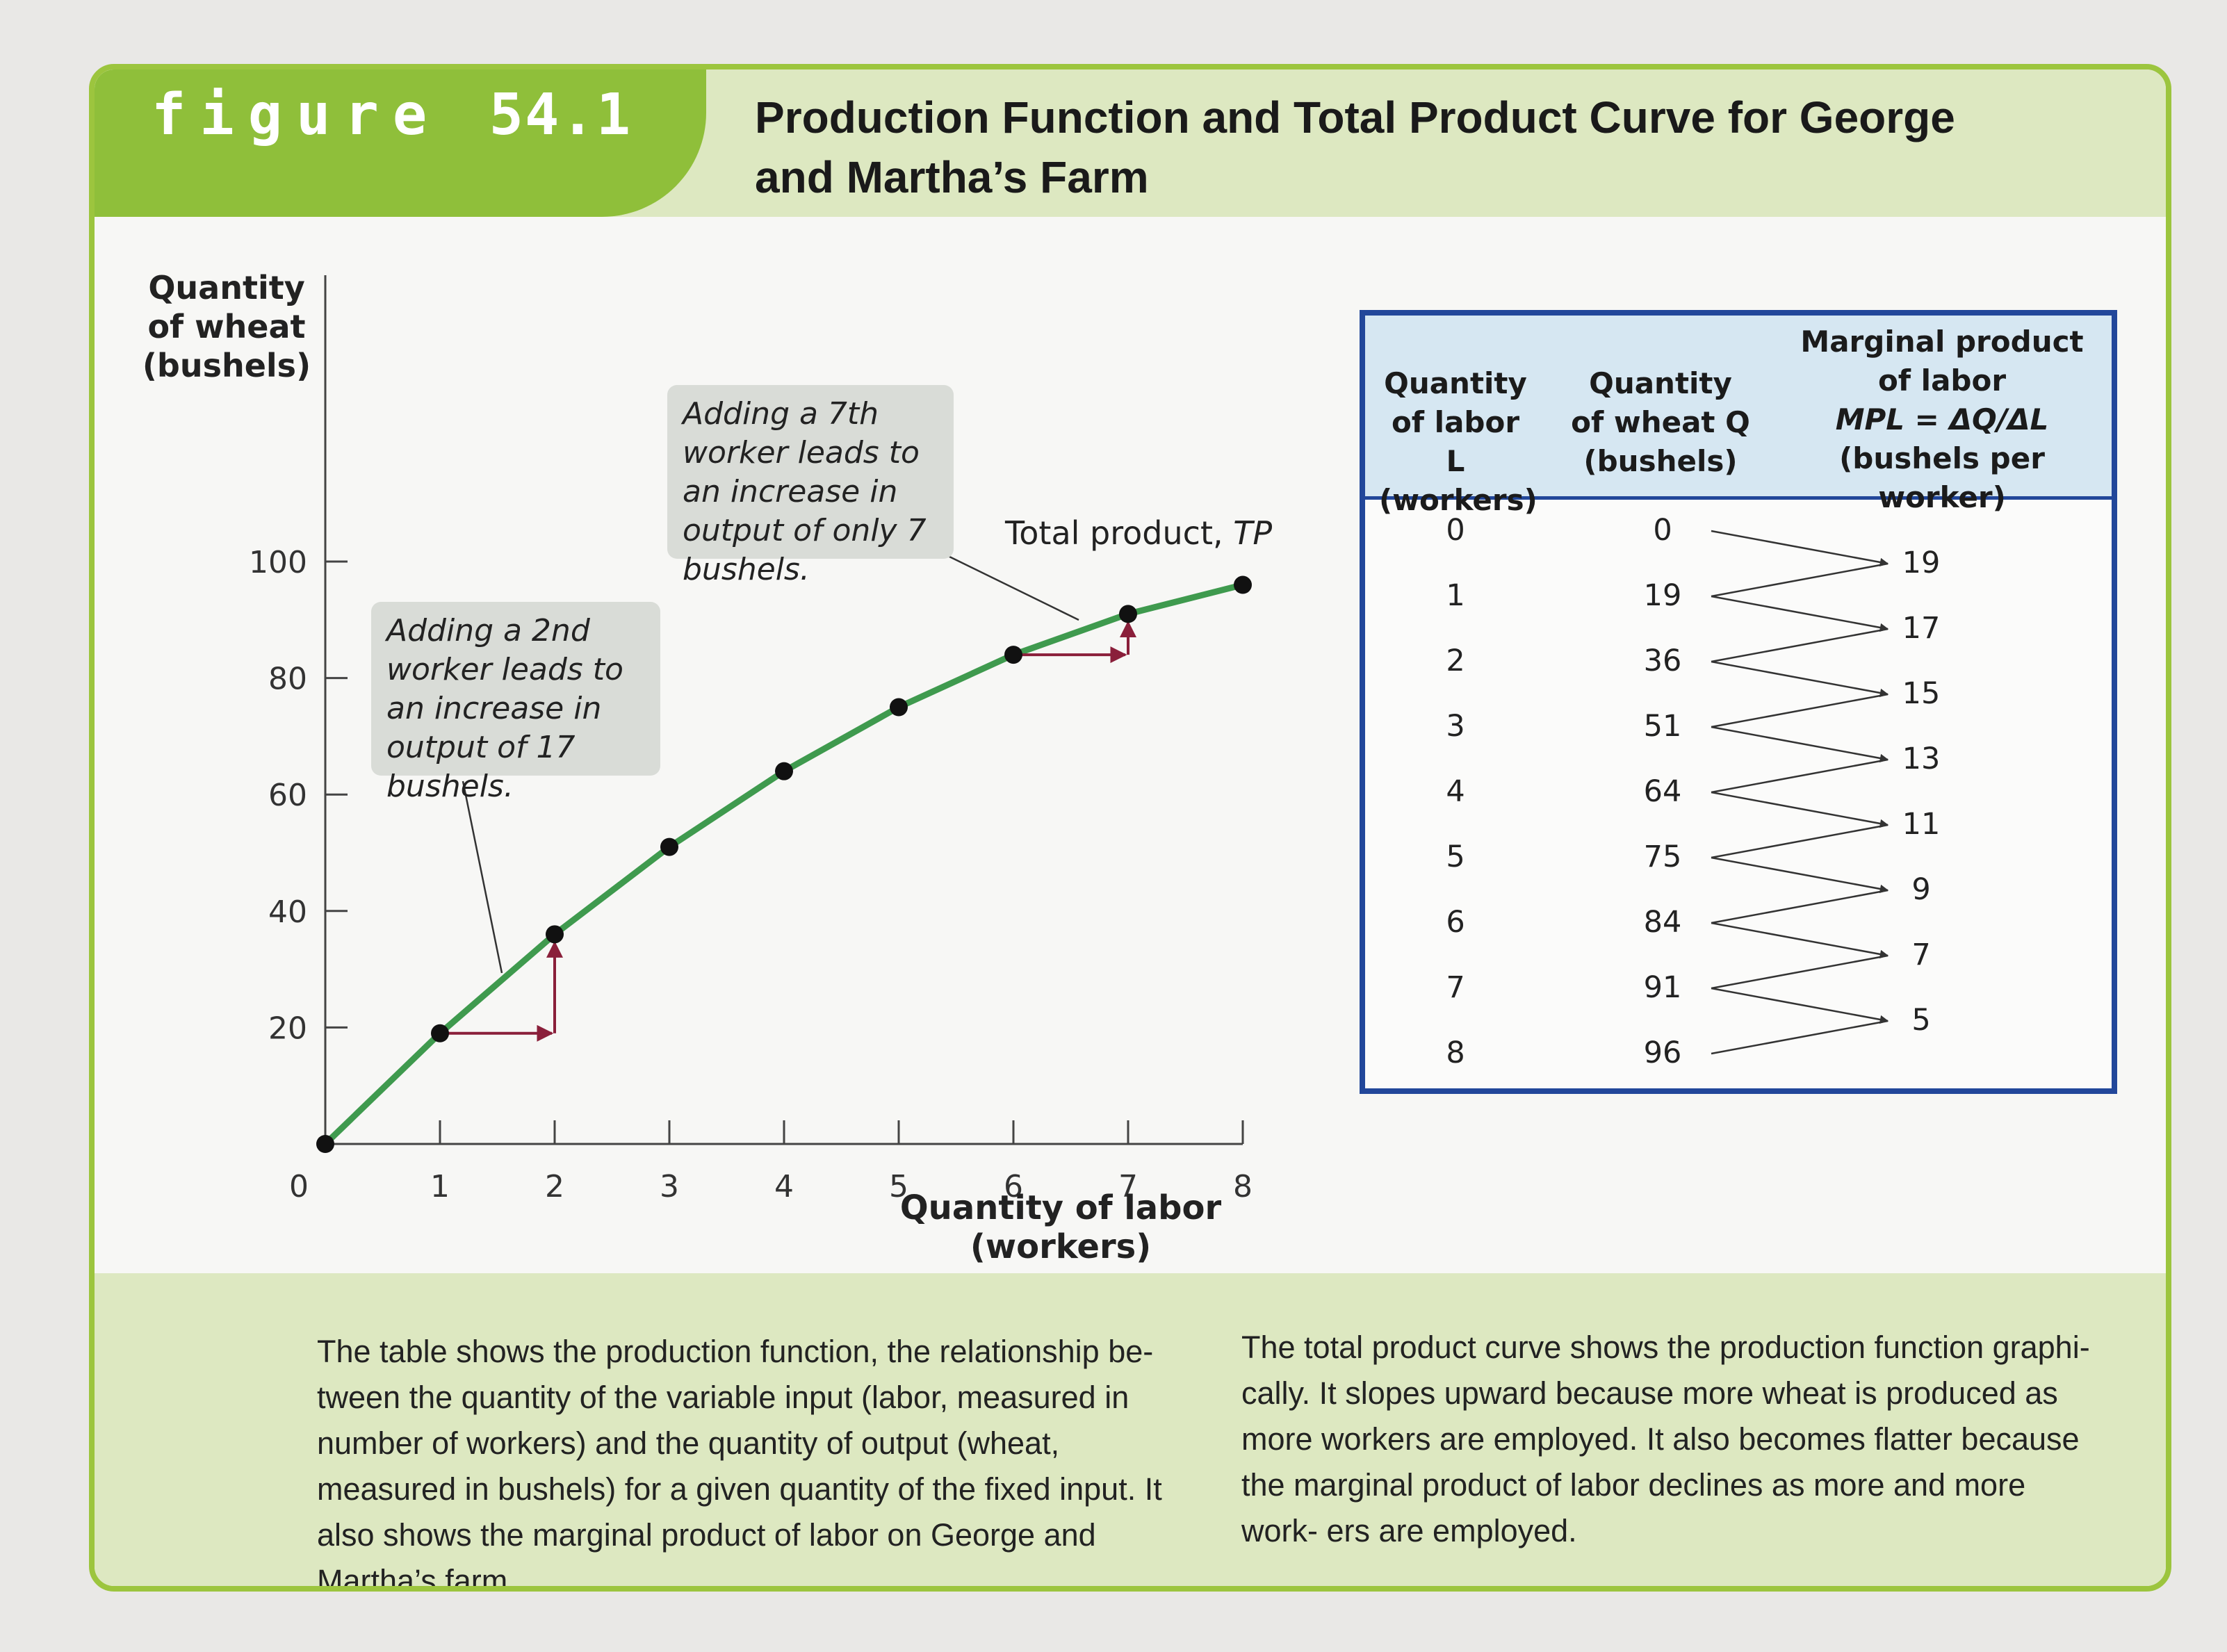 Image resolution: width=2227 pixels, height=1652 pixels. Describe the element at coordinates (1942, 477) in the screenshot. I see `header-mpl-line4: (bushels per worker)` at that location.